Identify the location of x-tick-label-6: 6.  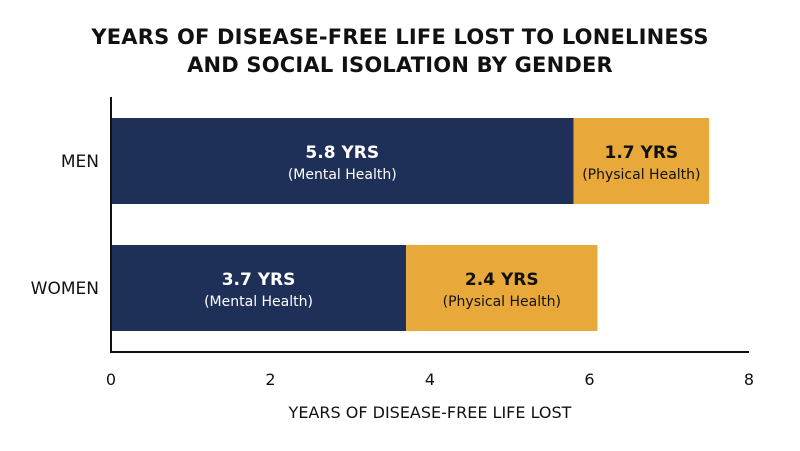
(589, 379).